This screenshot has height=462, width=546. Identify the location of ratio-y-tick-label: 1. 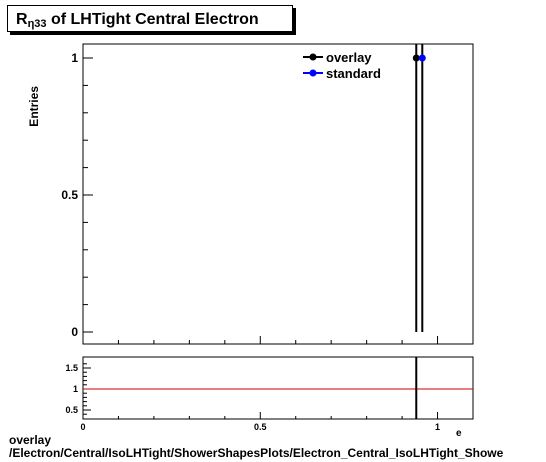
(75, 389).